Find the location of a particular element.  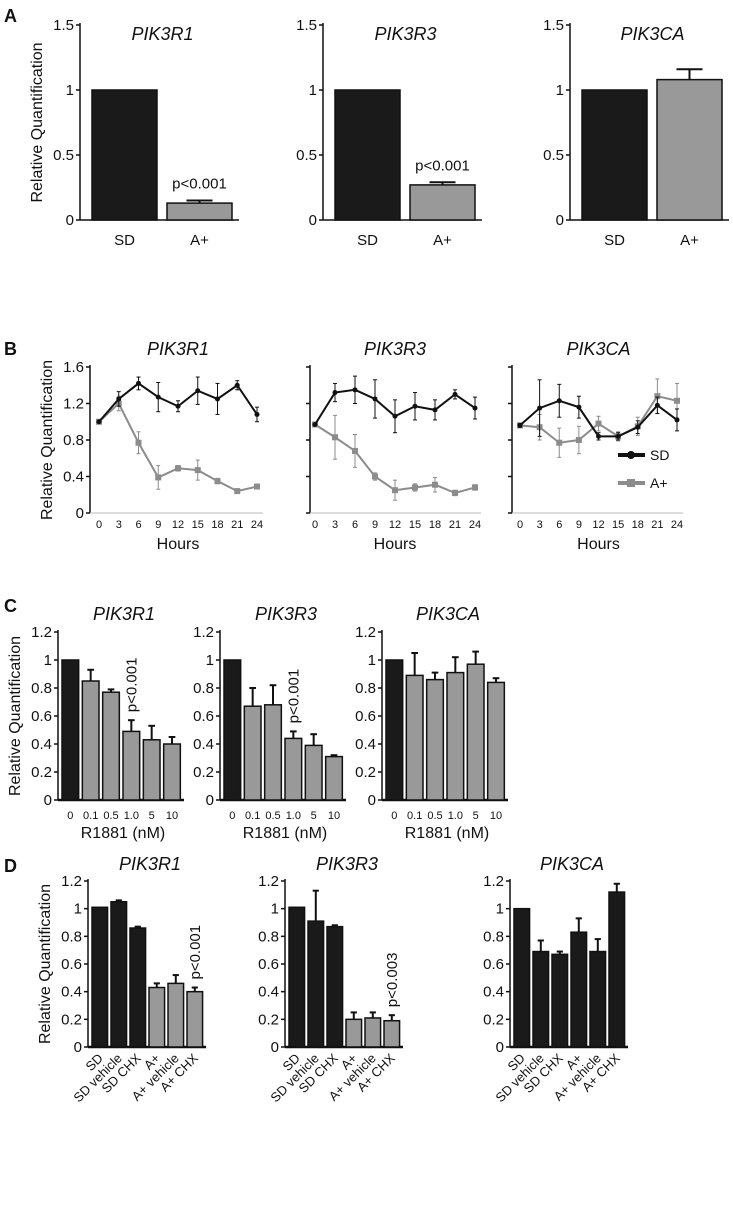

chart-title: PIK3CA is located at coordinates (598, 349).